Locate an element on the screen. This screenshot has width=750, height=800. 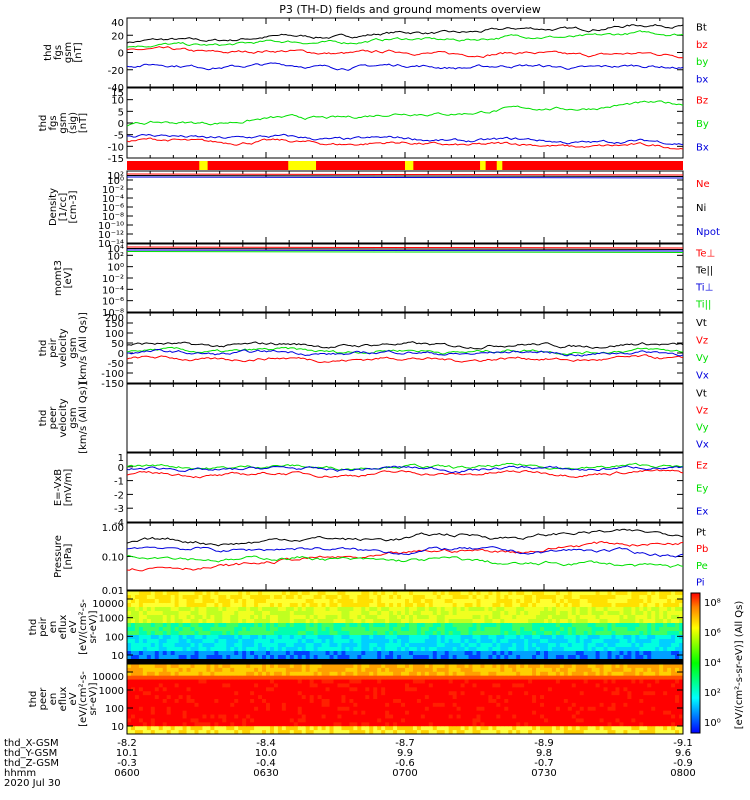
ylabel-9-3: eflux is located at coordinates (63, 627).